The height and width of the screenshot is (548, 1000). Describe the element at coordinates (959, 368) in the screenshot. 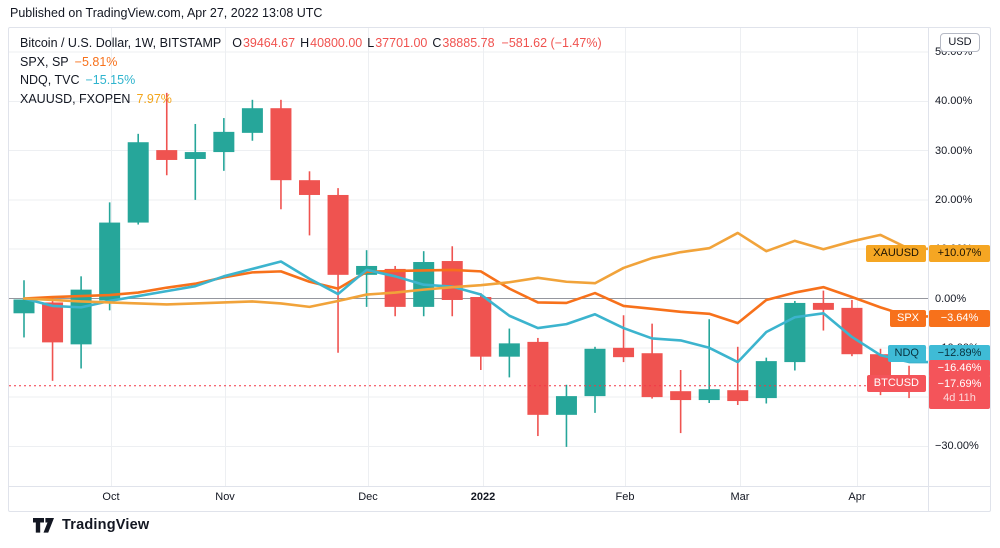

I see `price-value-badge: −16.46%` at that location.